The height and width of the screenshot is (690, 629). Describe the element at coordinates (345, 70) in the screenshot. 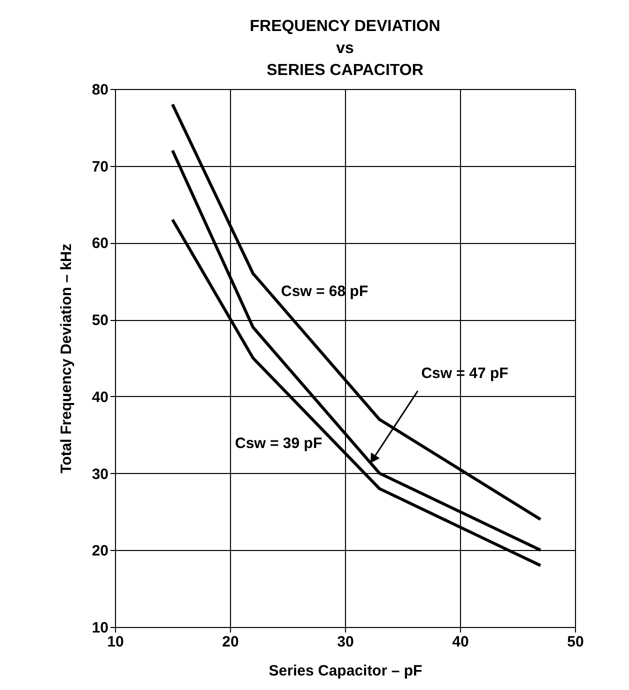

I see `text: SERIES CAPACITOR` at that location.